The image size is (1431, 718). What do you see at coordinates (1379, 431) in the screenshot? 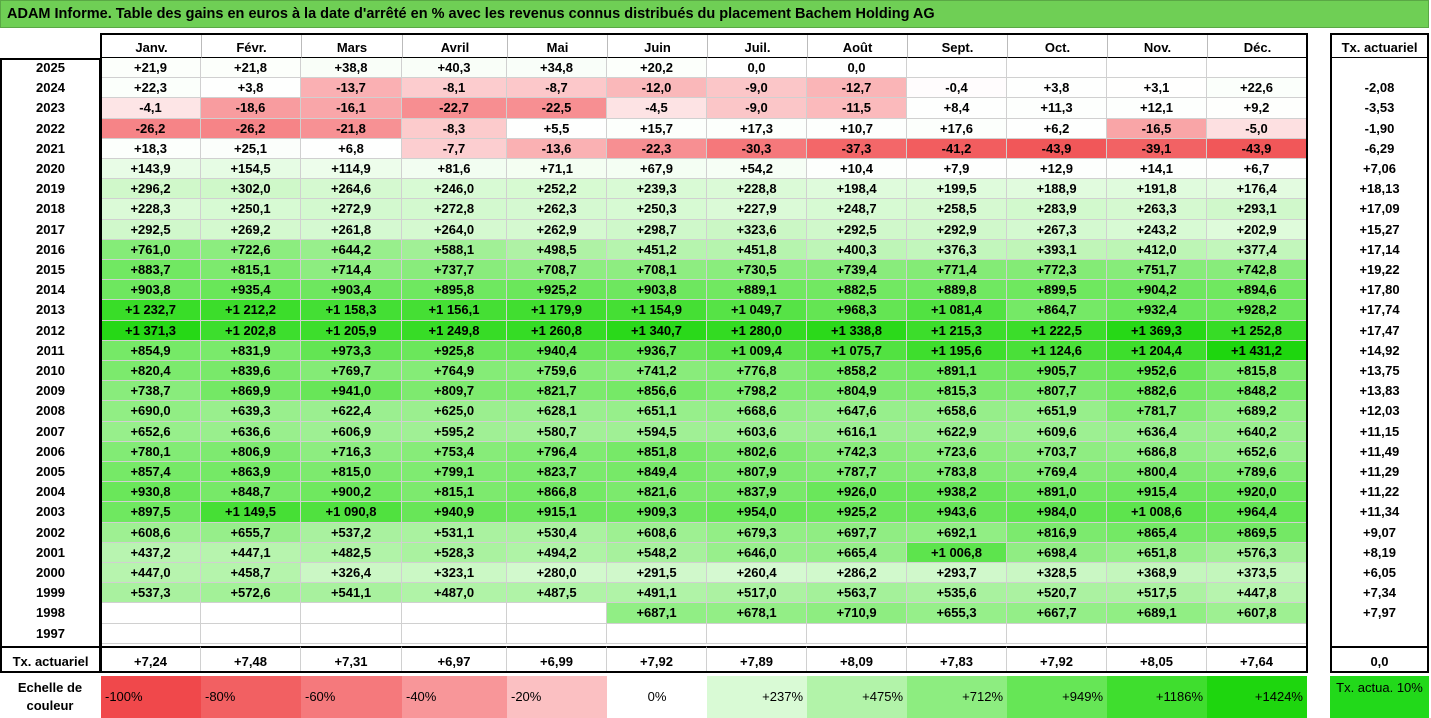
I see `rate-cell: +11,15` at bounding box center [1379, 431].